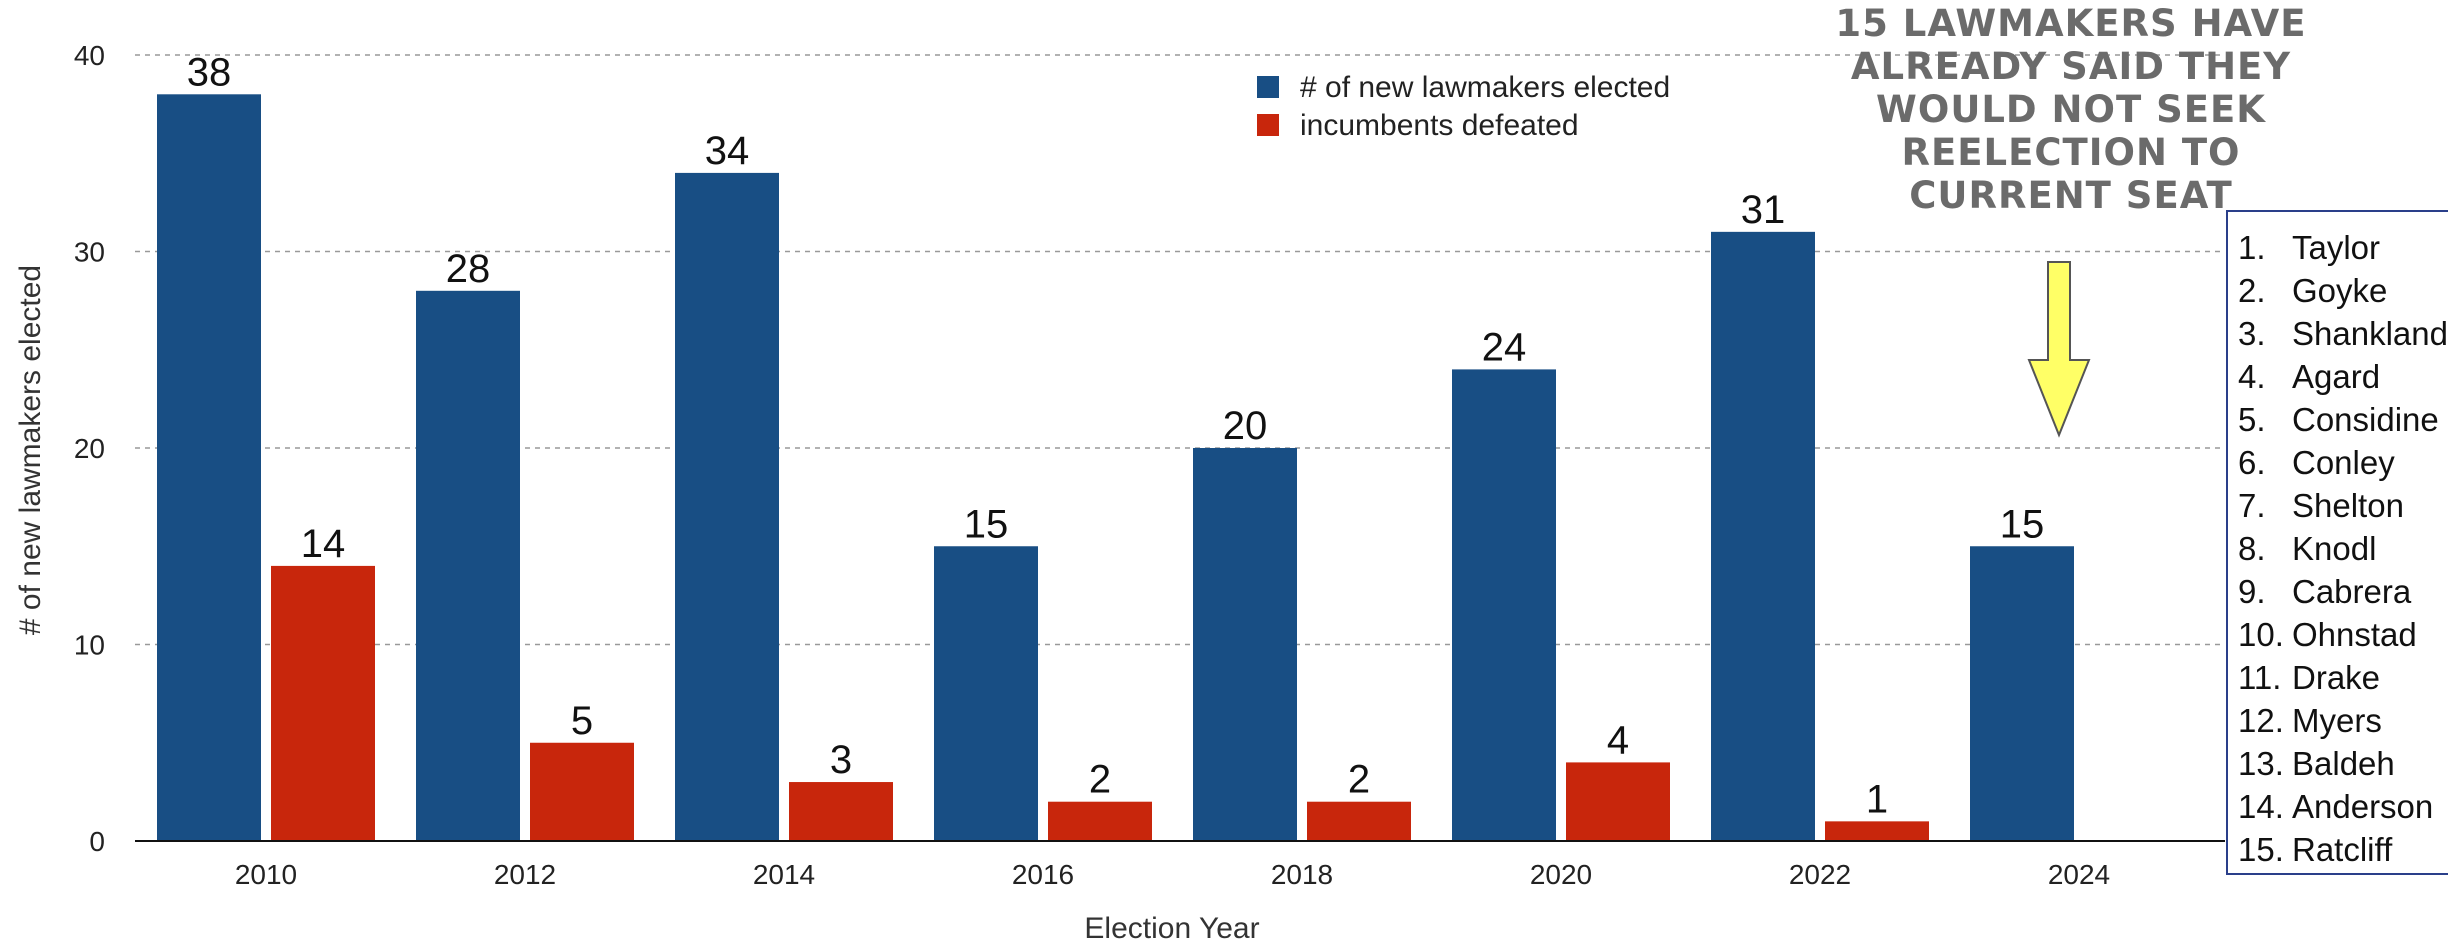  I want to click on annotation-line: 15 LAWMAKERS HAVE, so click(2070, 23).